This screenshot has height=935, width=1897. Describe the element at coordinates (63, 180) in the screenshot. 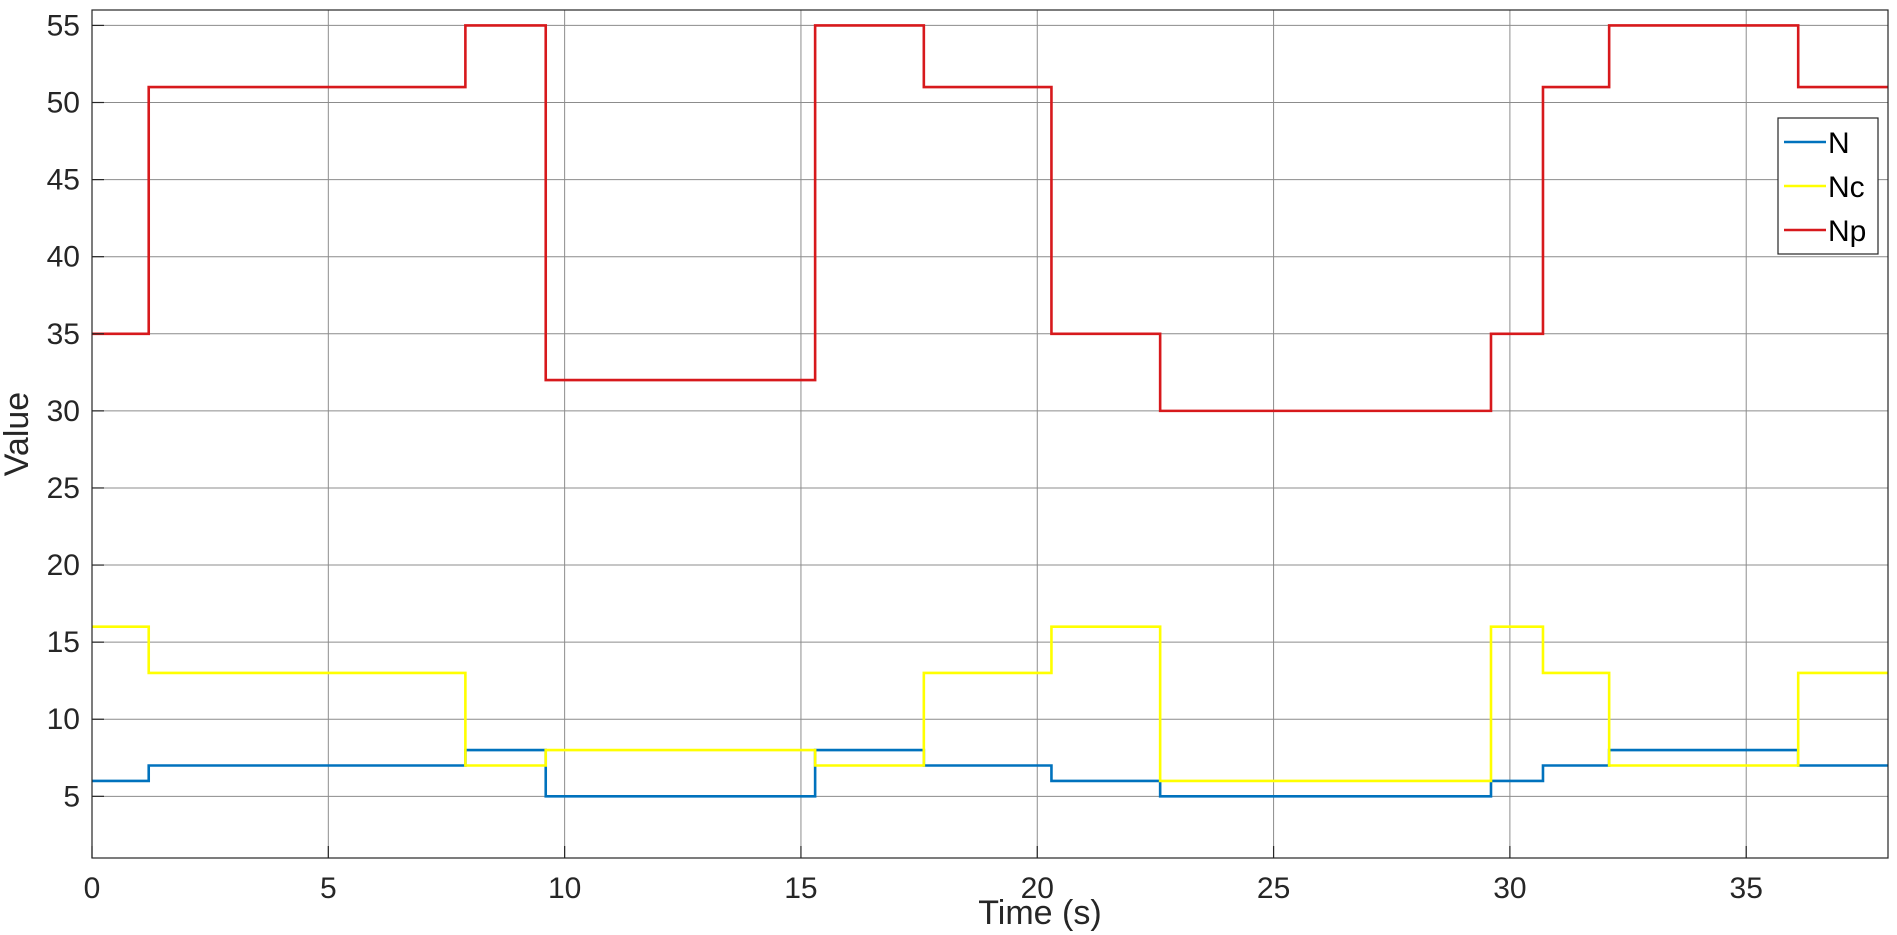

I see `y-tick-label: 45` at that location.